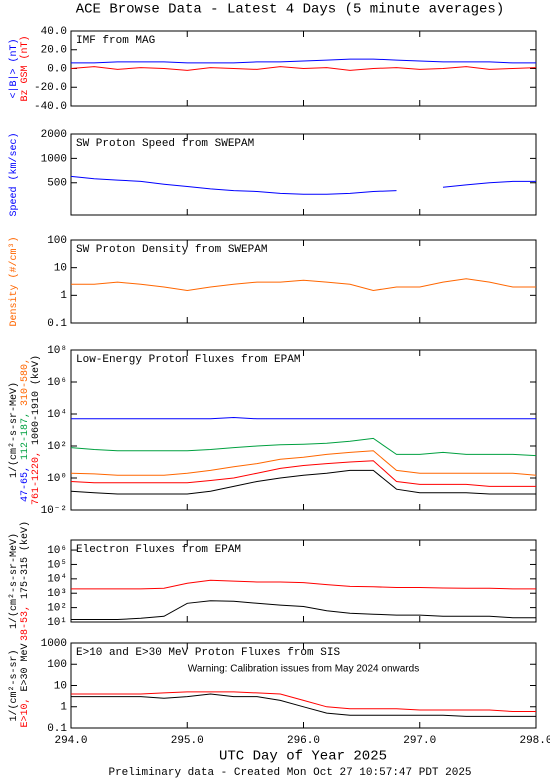 This screenshot has height=779, width=550. I want to click on y-tick-label: 10³, so click(57, 594).